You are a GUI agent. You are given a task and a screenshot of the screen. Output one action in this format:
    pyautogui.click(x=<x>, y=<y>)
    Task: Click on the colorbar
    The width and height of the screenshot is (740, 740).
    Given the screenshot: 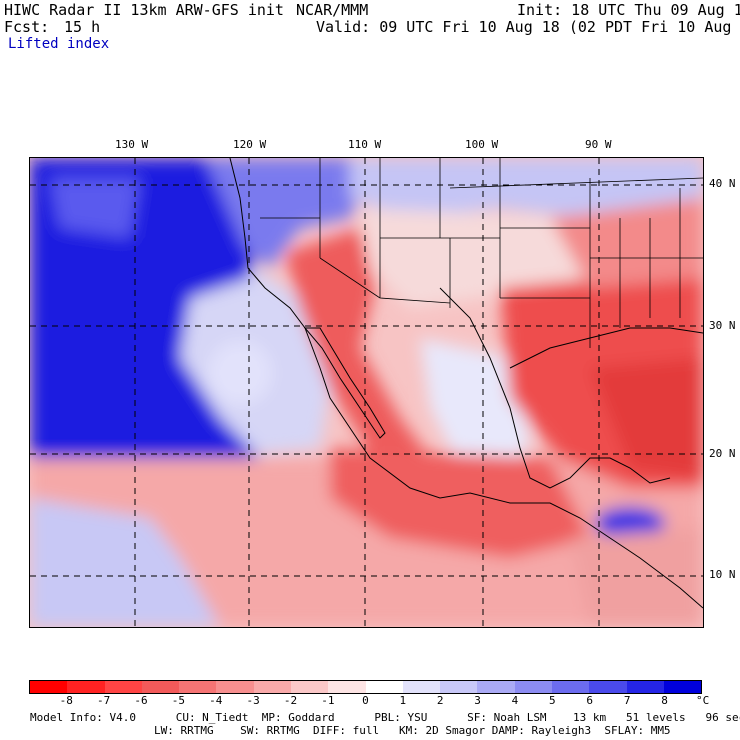 What is the action you would take?
    pyautogui.click(x=365, y=687)
    